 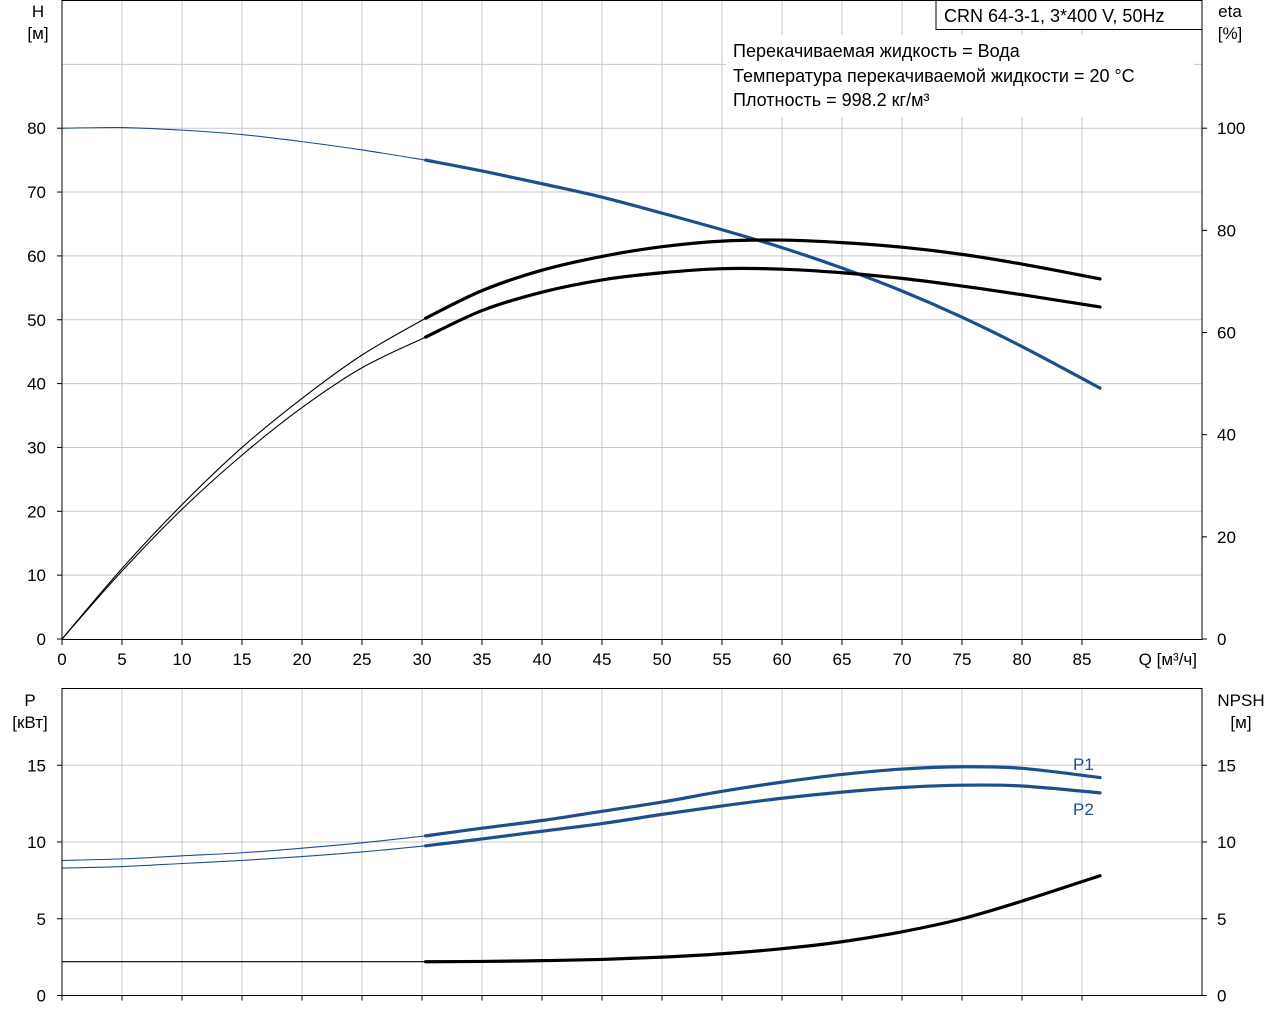 I want to click on lower-right-tick-label-2: 10, so click(x=1226, y=842).